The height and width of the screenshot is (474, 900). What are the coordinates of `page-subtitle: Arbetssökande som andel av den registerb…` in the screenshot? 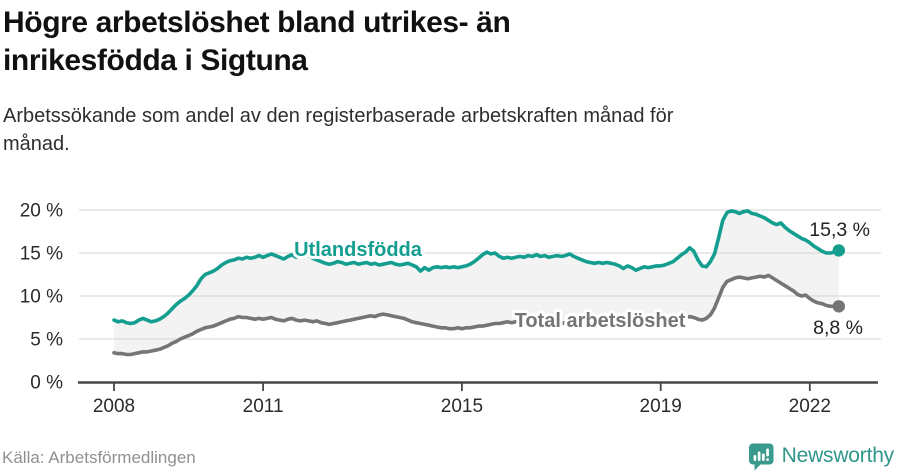 It's located at (423, 130).